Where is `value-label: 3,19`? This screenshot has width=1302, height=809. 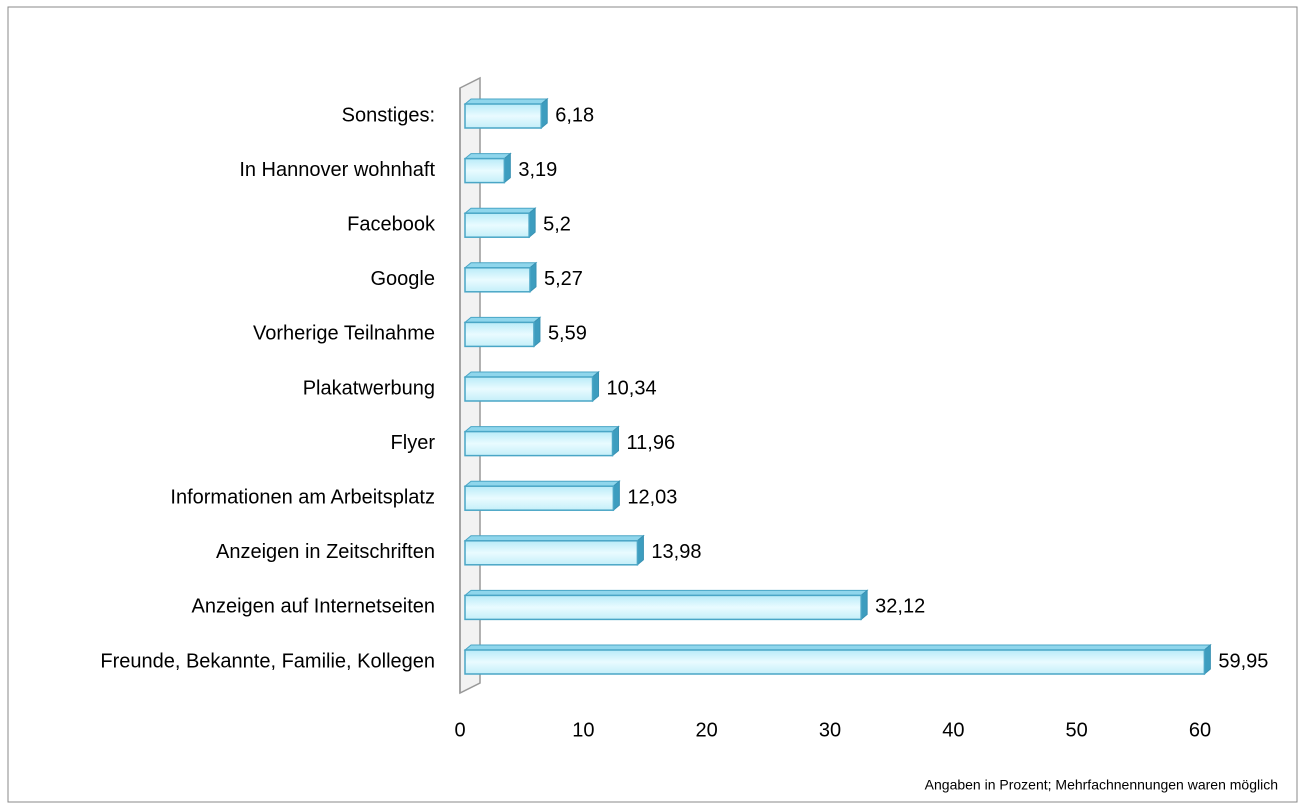
value-label: 3,19 is located at coordinates (537, 170).